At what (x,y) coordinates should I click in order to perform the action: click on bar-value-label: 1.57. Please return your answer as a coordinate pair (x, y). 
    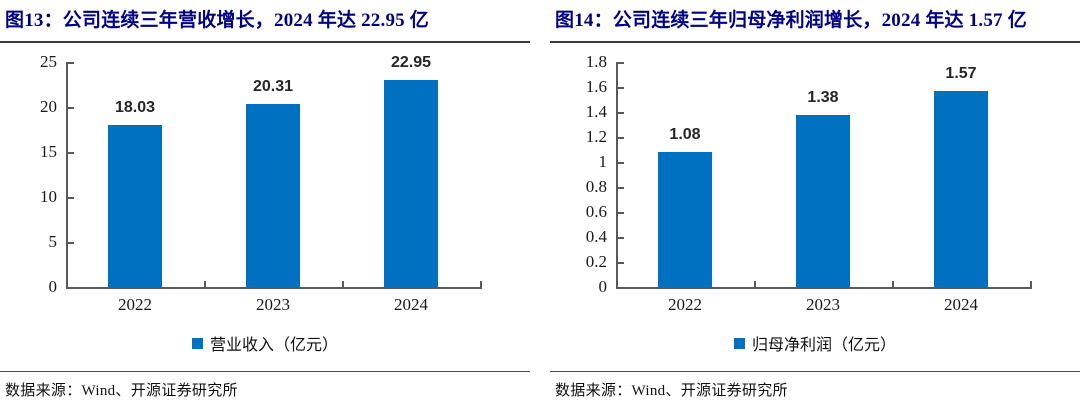
    Looking at the image, I should click on (961, 73).